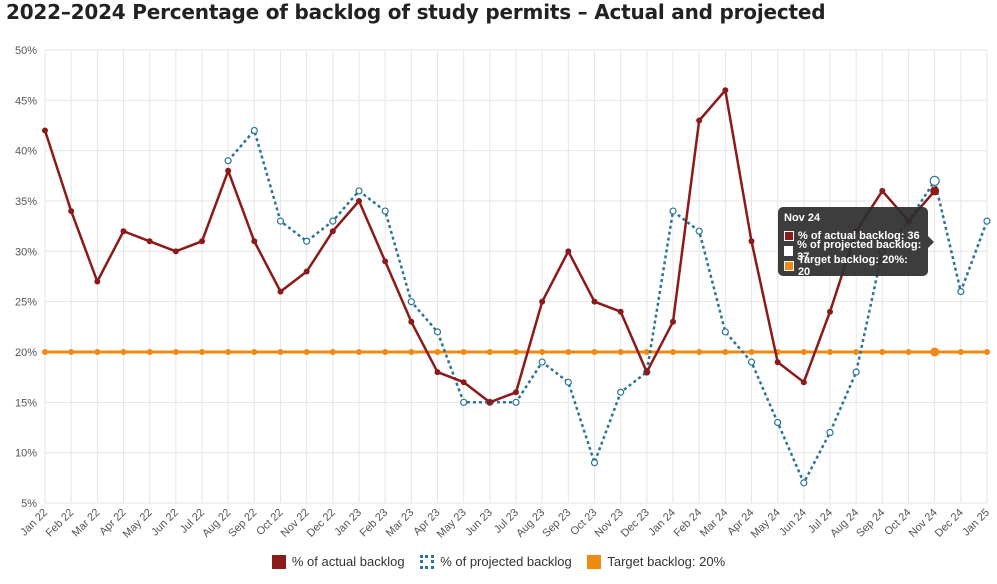  I want to click on x-tick-label: Jun 22, so click(165, 523).